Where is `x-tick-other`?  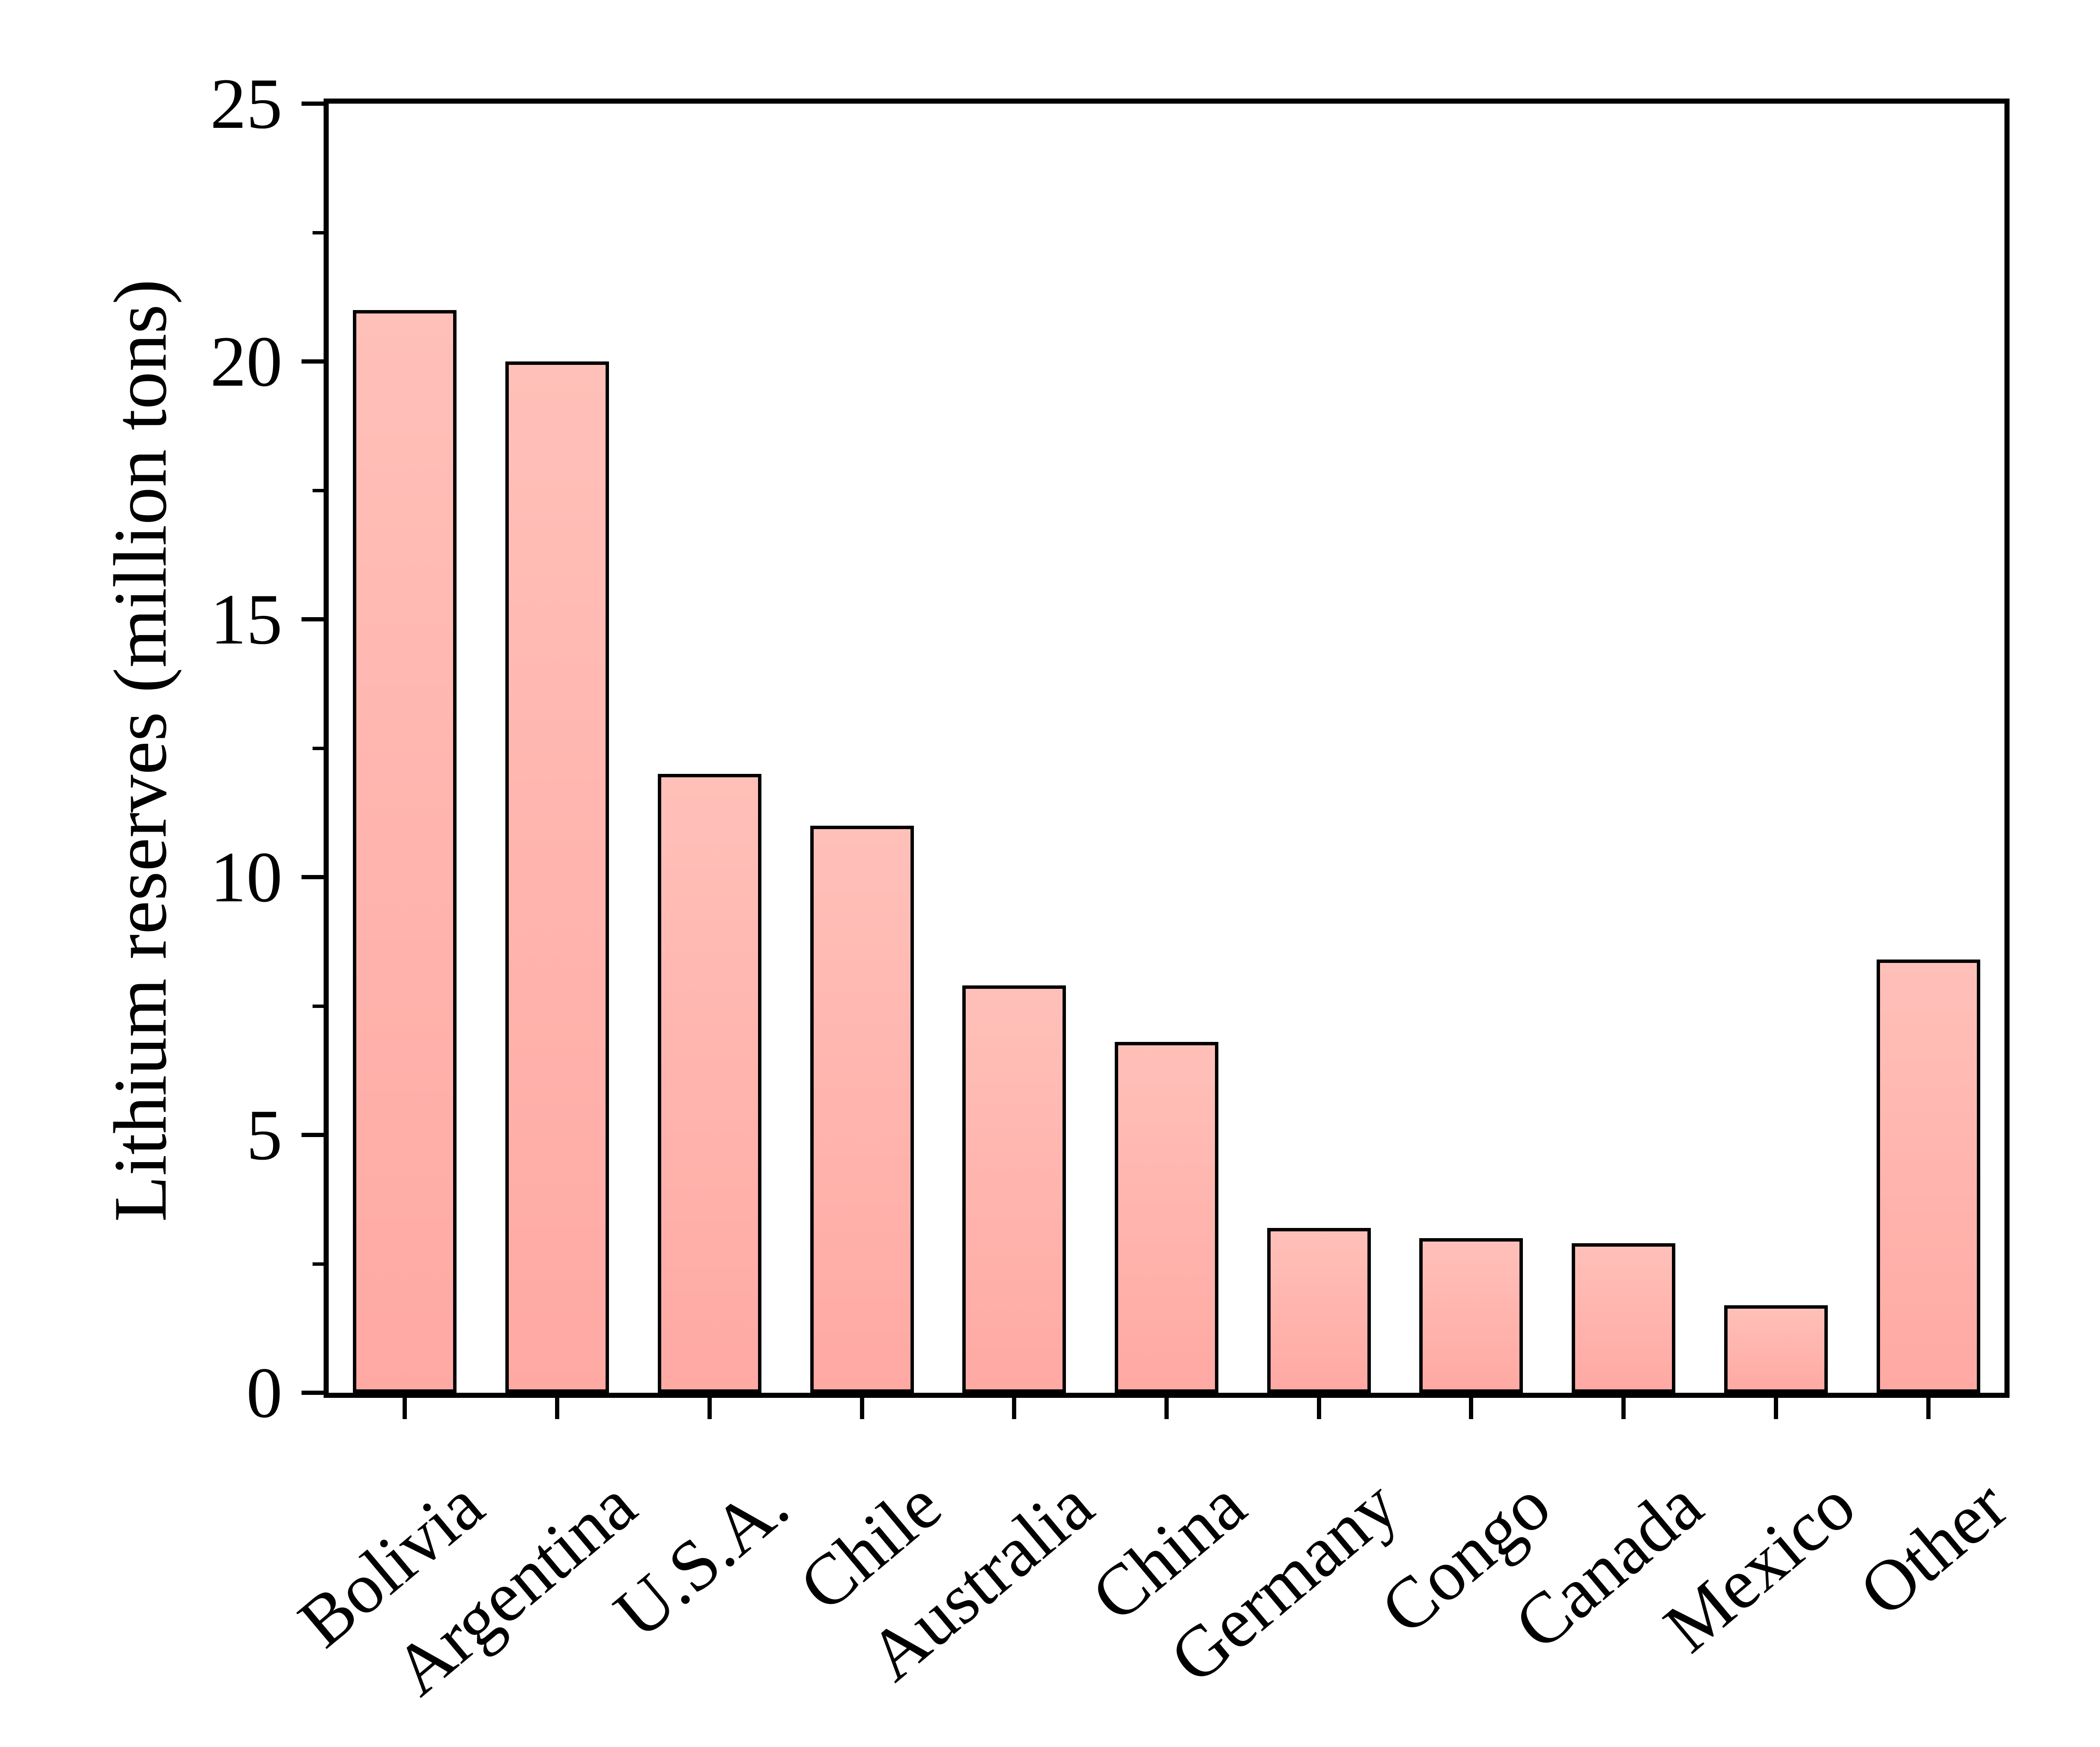
x-tick-other is located at coordinates (1929, 1408).